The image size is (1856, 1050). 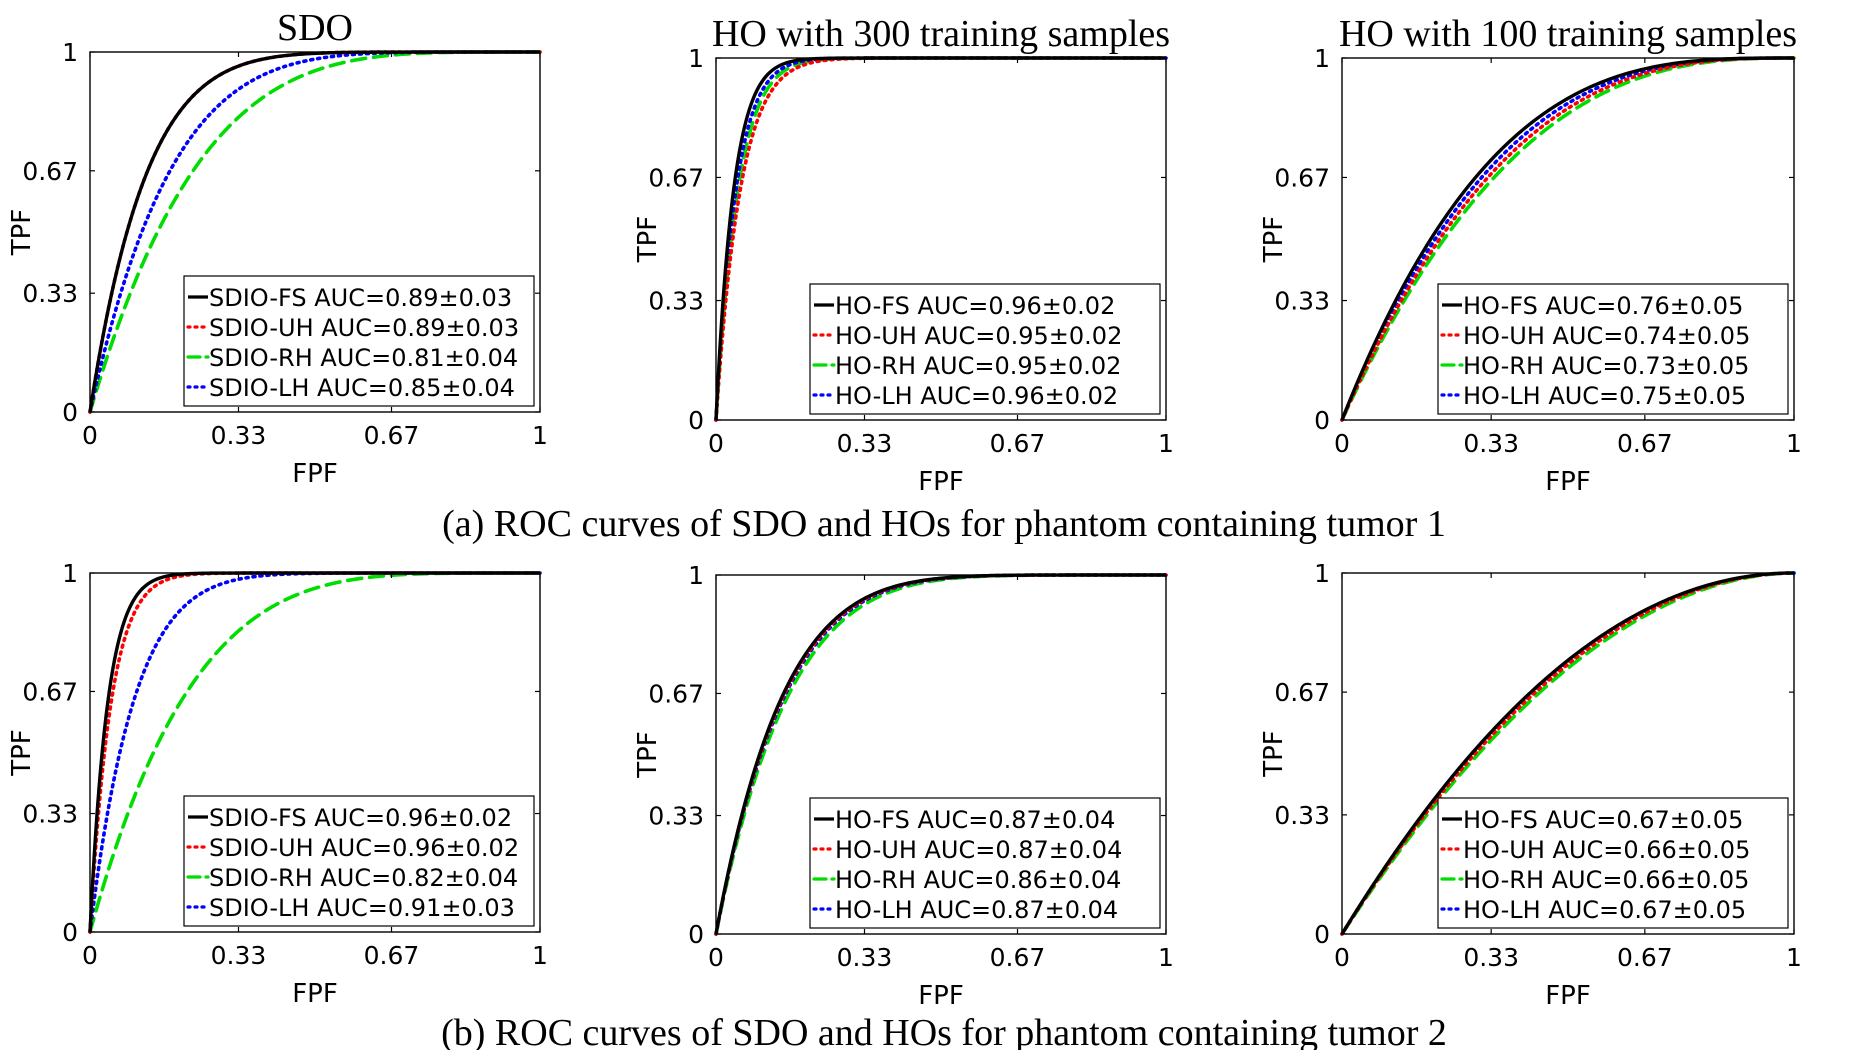 I want to click on legend-entry: HO-LH AUC=0.87±0.04, so click(x=976, y=910).